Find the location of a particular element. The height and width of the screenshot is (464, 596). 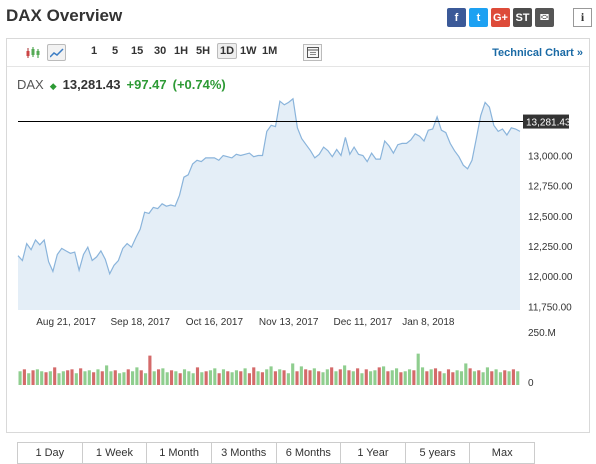

range-1-day: 1 Day is located at coordinates (50, 453).